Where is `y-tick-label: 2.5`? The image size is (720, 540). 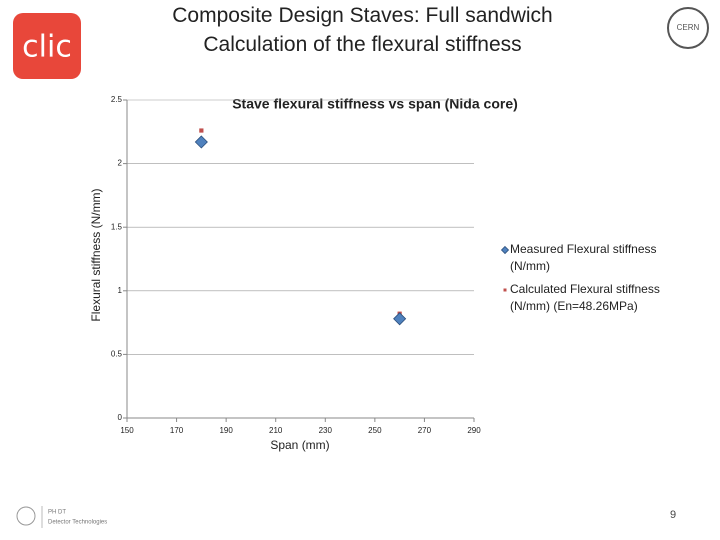 y-tick-label: 2.5 is located at coordinates (117, 99).